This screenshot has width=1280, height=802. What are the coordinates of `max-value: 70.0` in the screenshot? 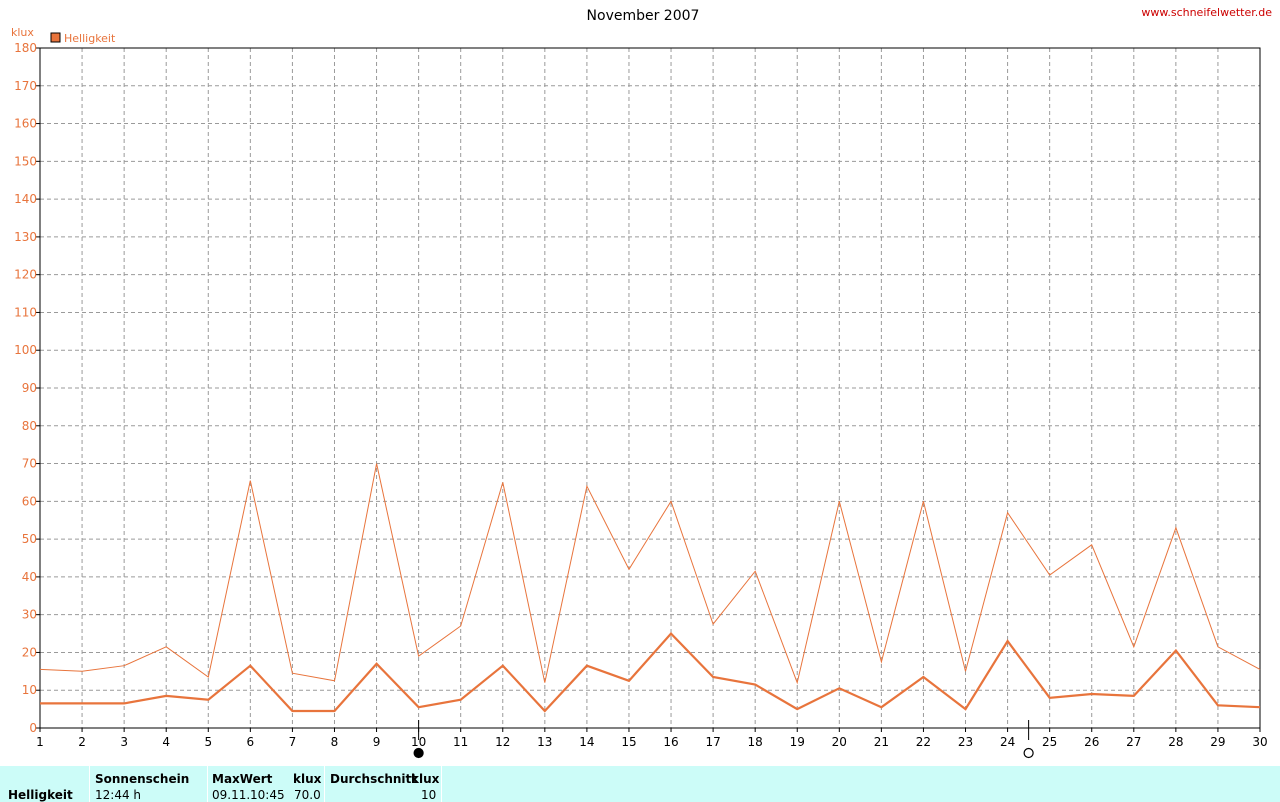 It's located at (307, 795).